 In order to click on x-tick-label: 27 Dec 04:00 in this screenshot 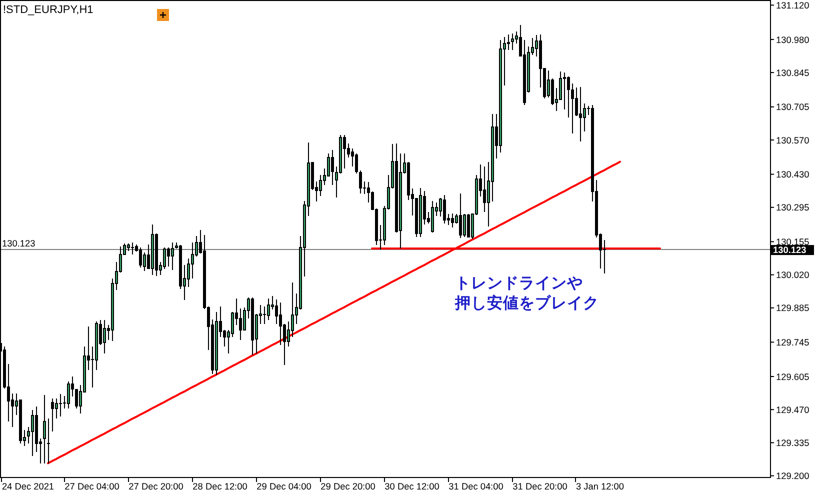, I will do `click(92, 487)`.